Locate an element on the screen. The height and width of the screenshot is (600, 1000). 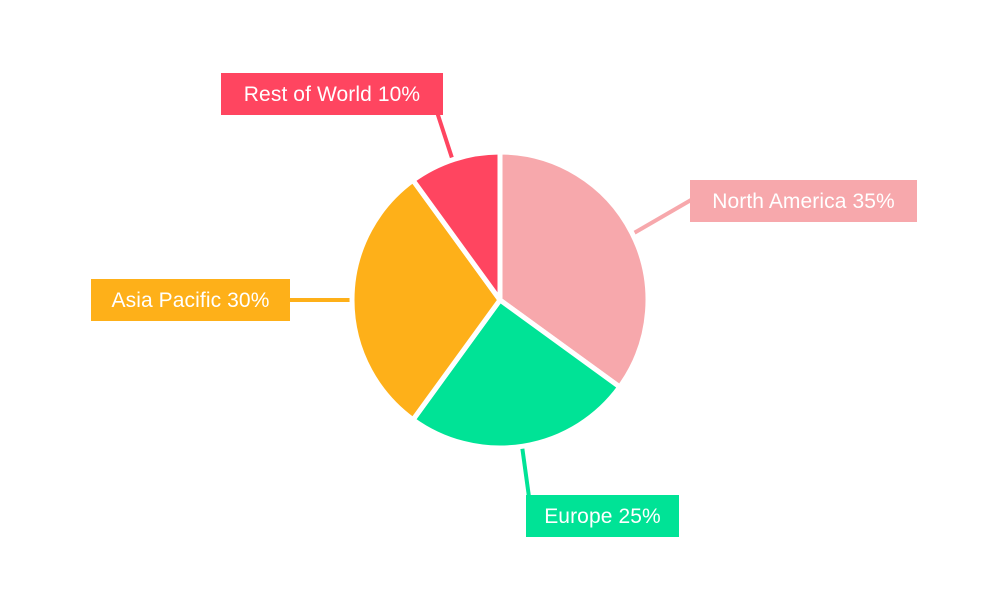
pie-slice-europe is located at coordinates (516, 374).